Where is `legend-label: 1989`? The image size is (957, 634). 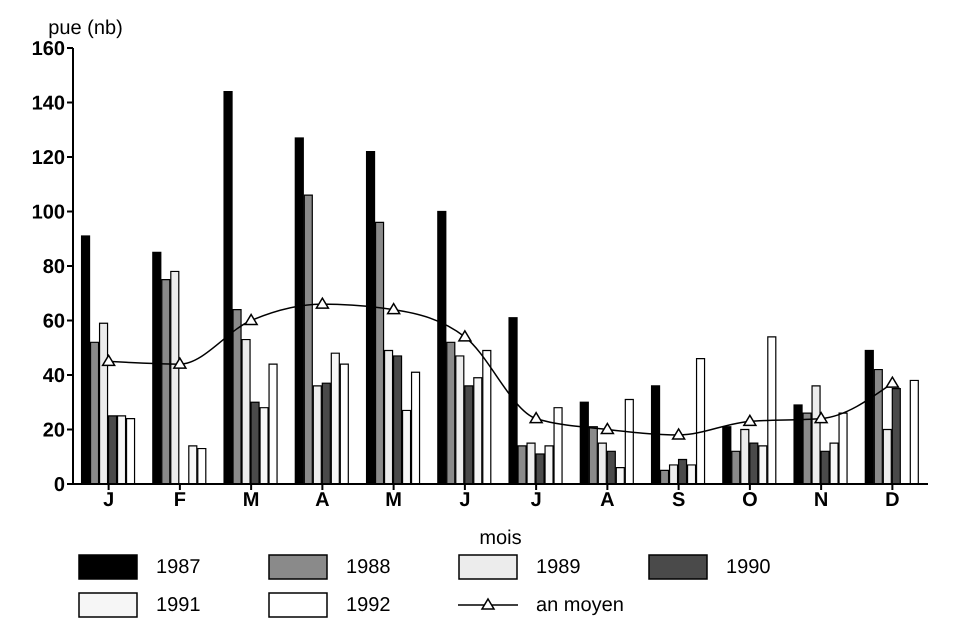 legend-label: 1989 is located at coordinates (558, 567).